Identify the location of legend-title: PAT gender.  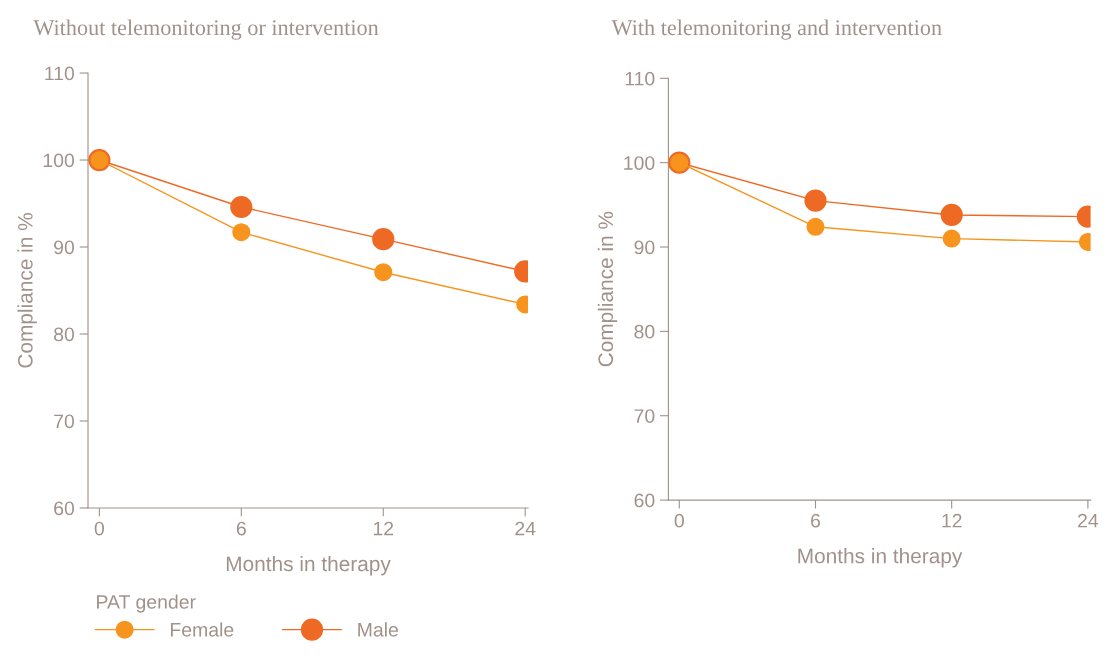
(146, 603).